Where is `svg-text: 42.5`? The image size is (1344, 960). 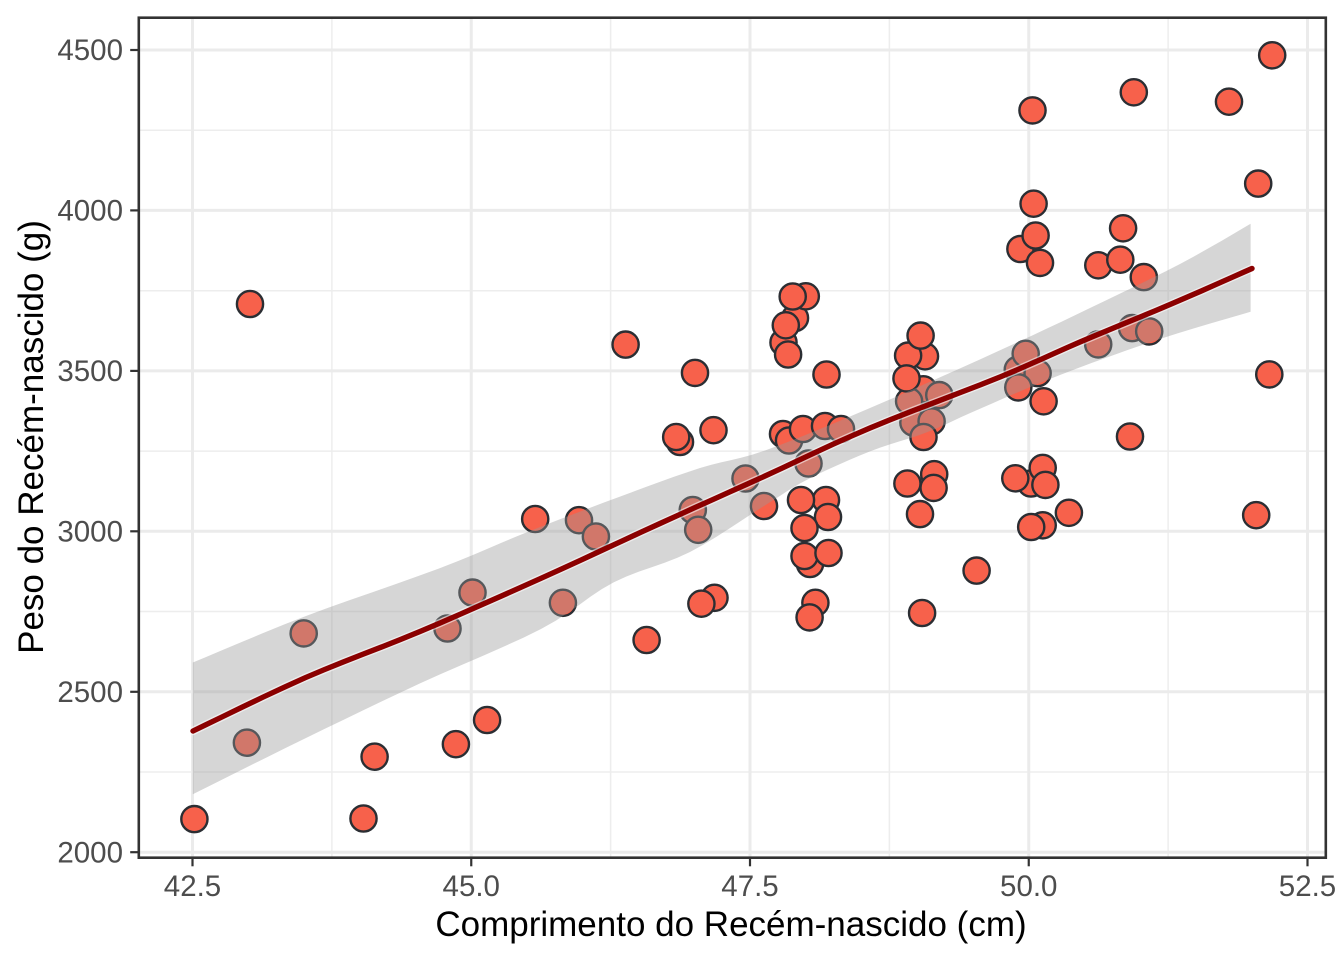
svg-text: 42.5 is located at coordinates (192, 886).